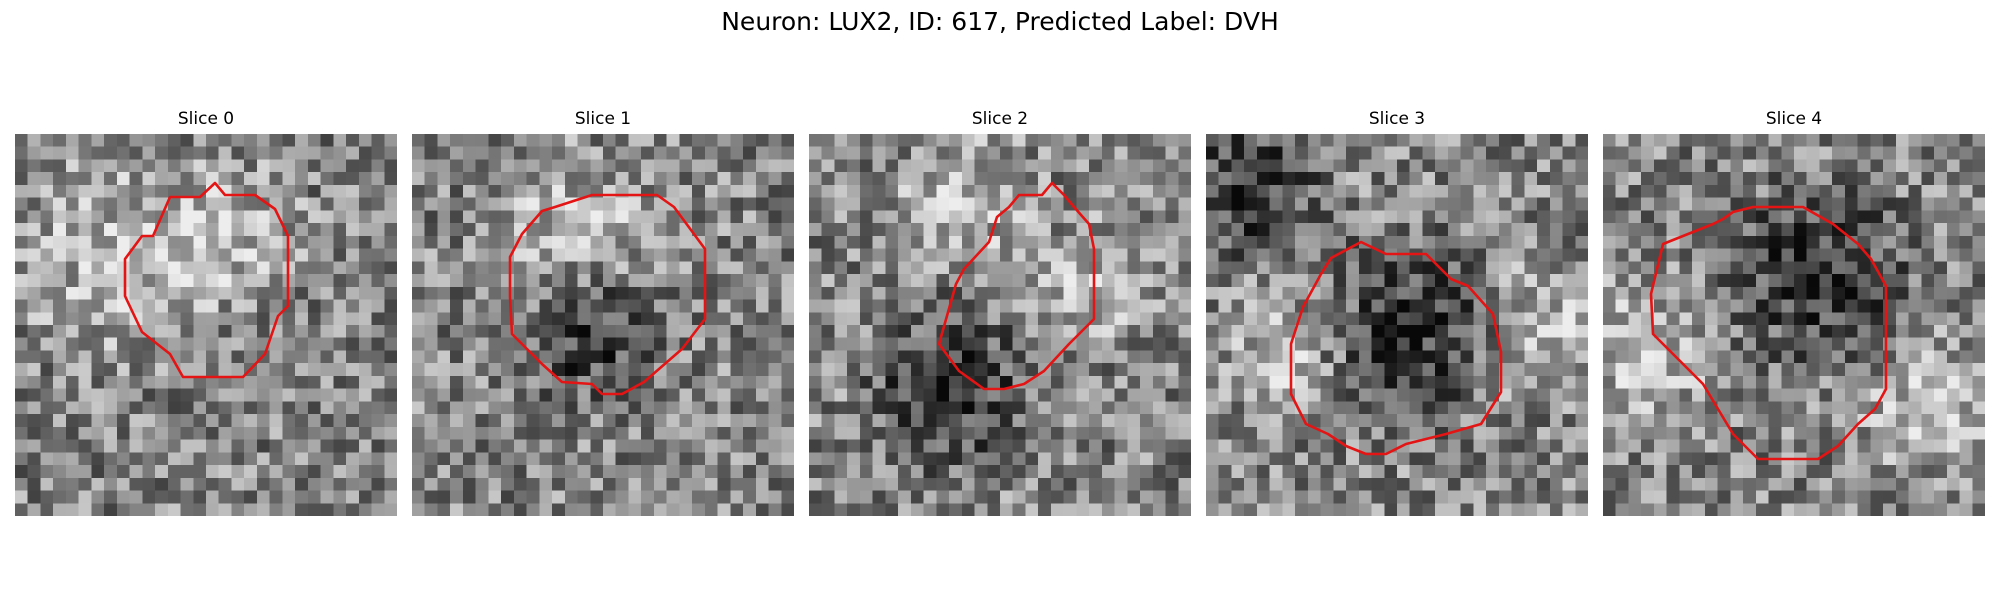 The image size is (2000, 600). What do you see at coordinates (206, 119) in the screenshot?
I see `slice-title: Slice 0` at bounding box center [206, 119].